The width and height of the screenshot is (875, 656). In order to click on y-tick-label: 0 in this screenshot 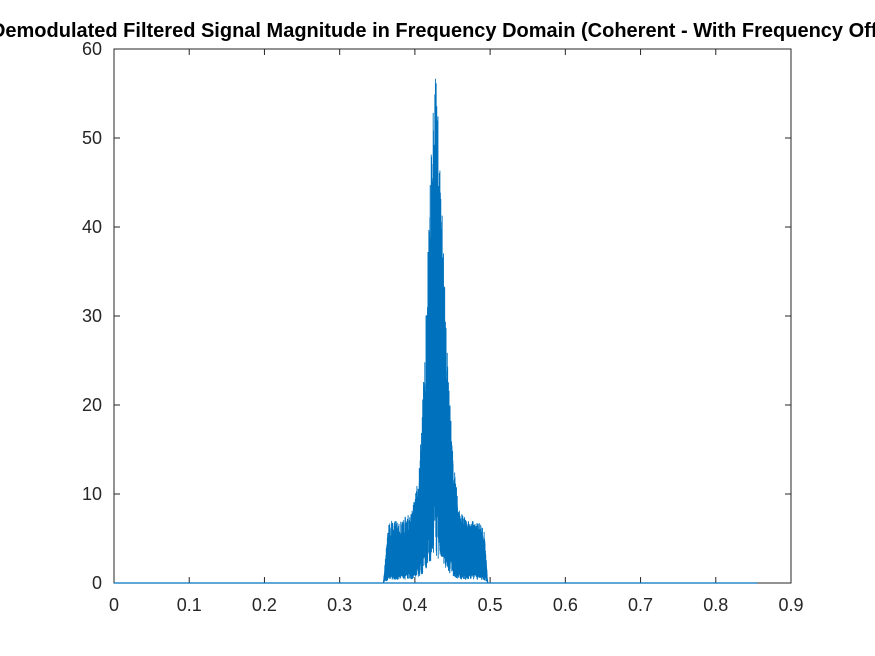, I will do `click(97, 583)`.